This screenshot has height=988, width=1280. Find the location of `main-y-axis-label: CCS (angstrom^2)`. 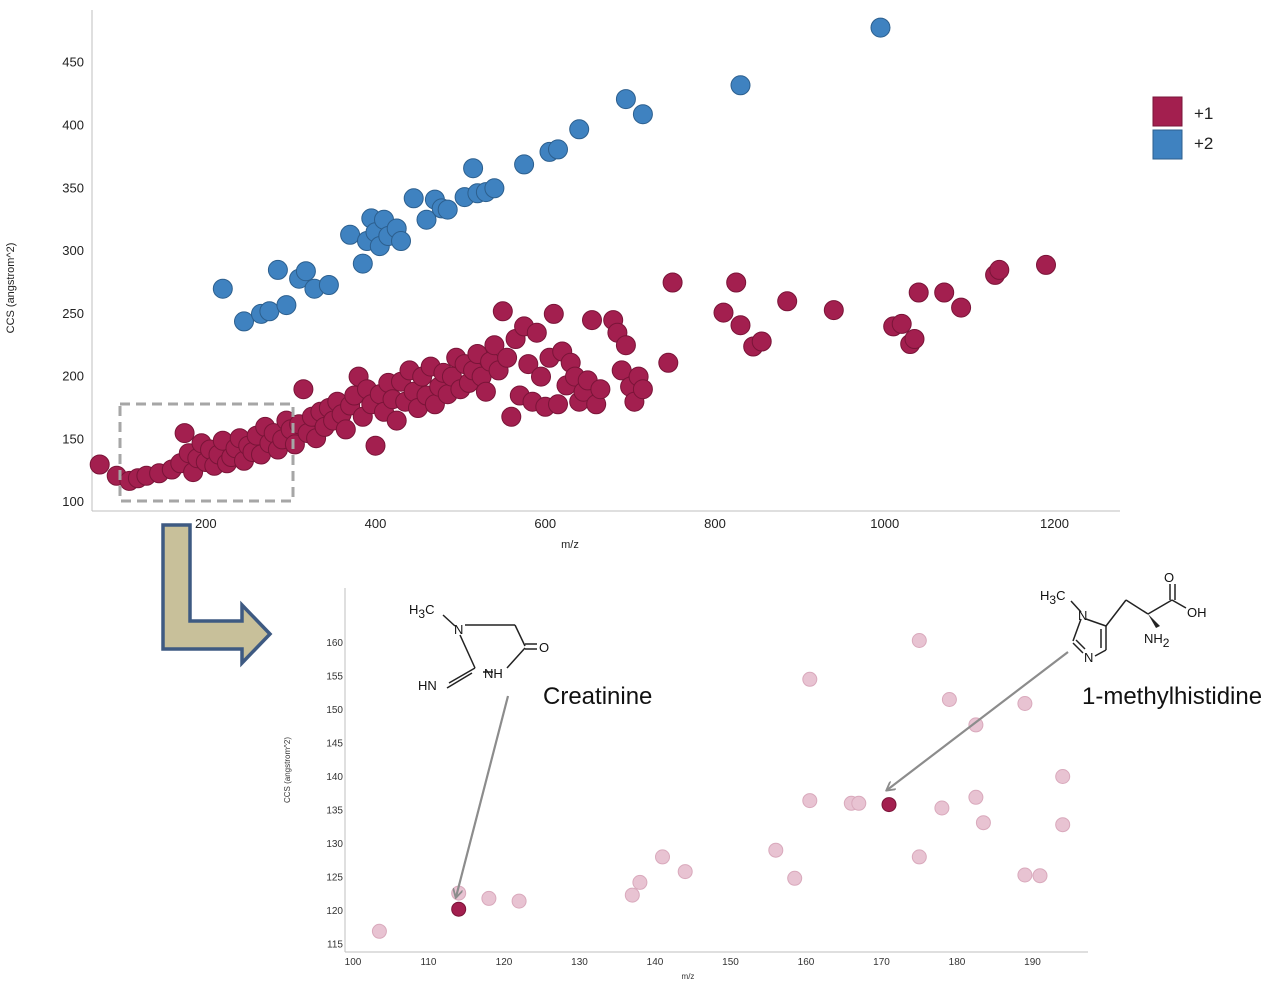

main-y-axis-label: CCS (angstrom^2) is located at coordinates (11, 288).